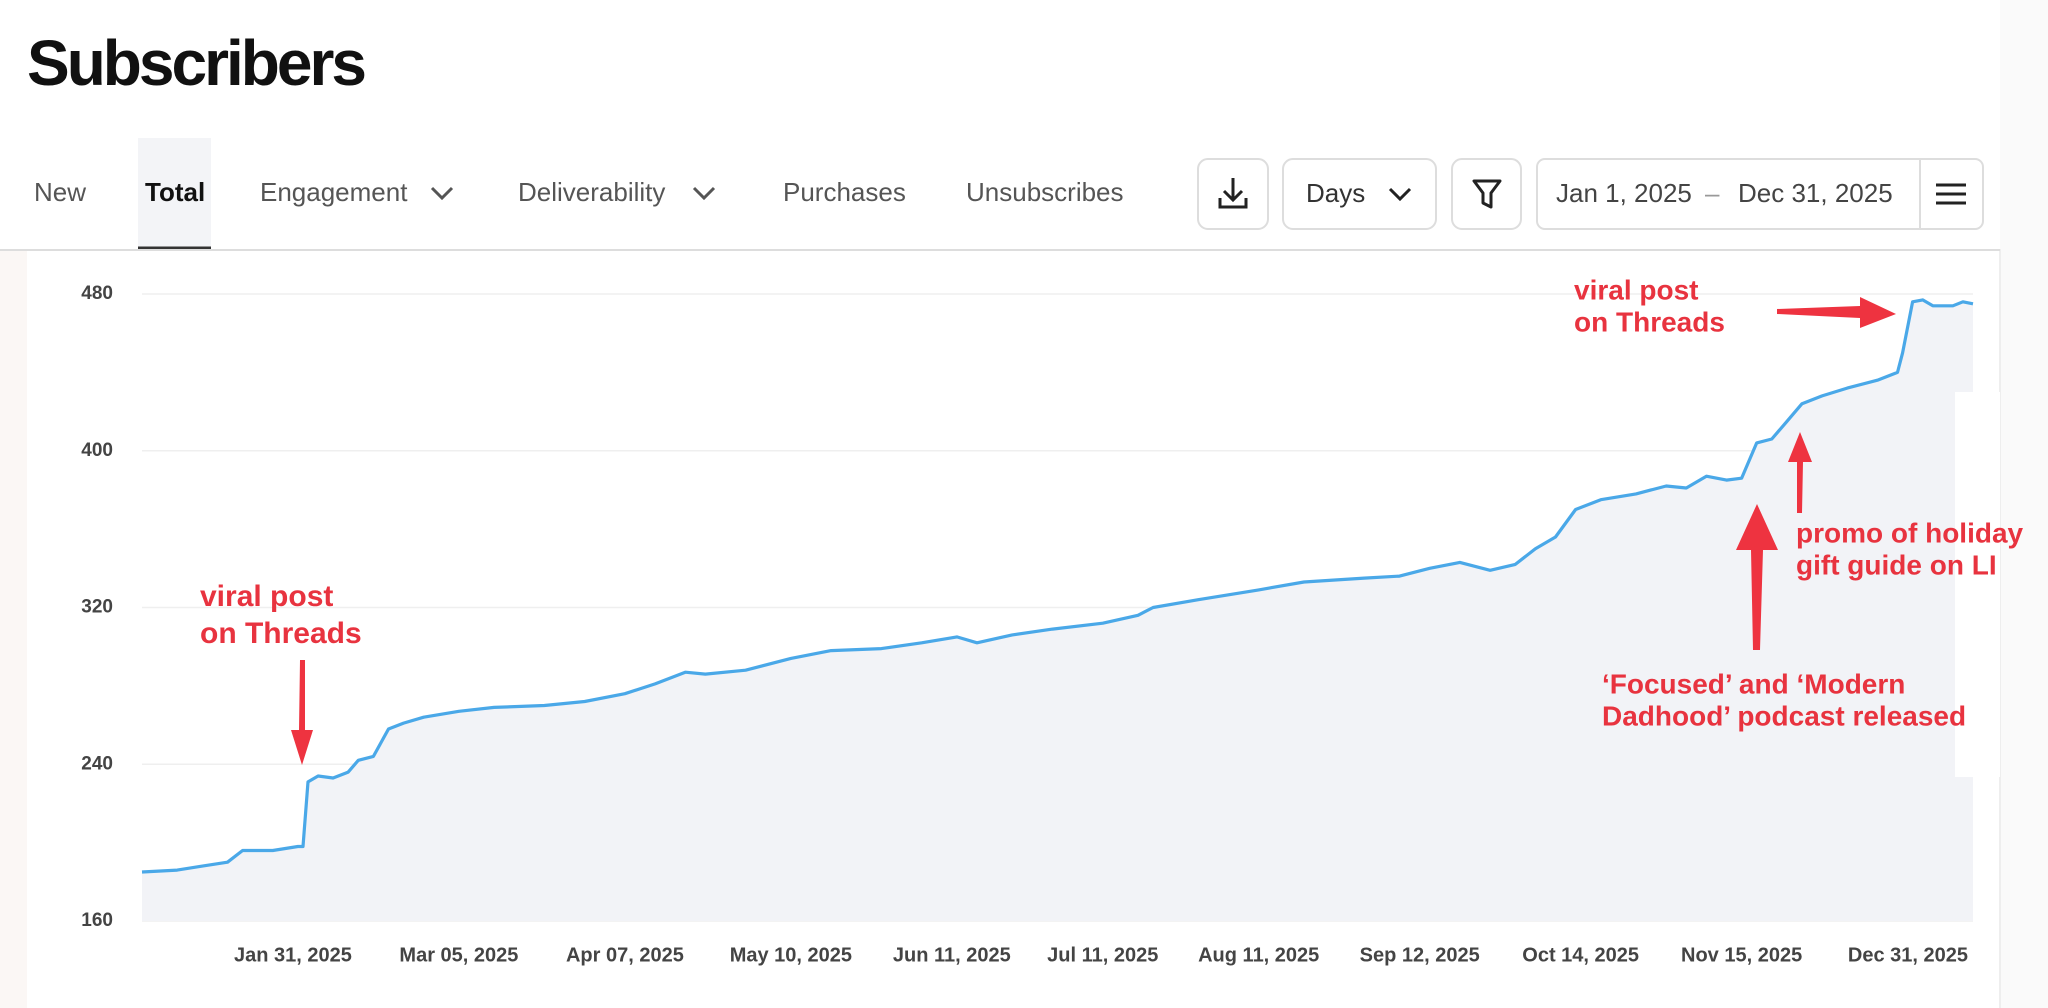 The height and width of the screenshot is (1008, 2048). Describe the element at coordinates (97, 607) in the screenshot. I see `y-tick-label: 320` at that location.